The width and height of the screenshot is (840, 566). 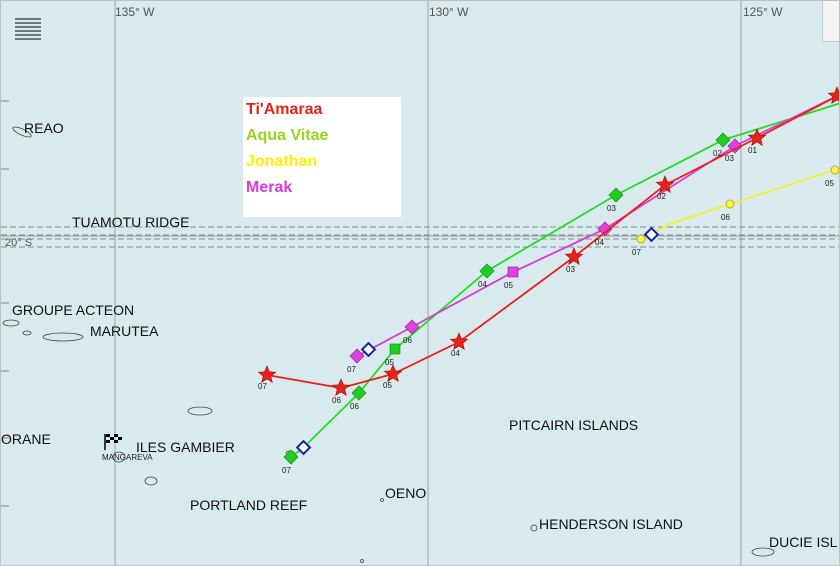 What do you see at coordinates (534, 528) in the screenshot?
I see `island-henderson` at bounding box center [534, 528].